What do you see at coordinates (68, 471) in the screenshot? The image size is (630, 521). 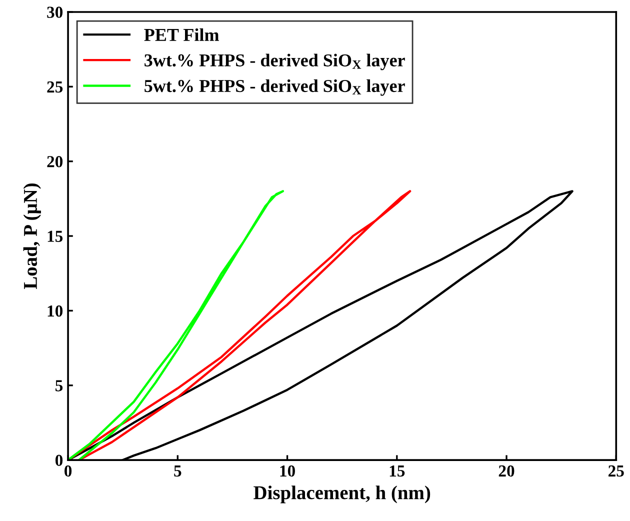 I see `x-tick-label: 0` at bounding box center [68, 471].